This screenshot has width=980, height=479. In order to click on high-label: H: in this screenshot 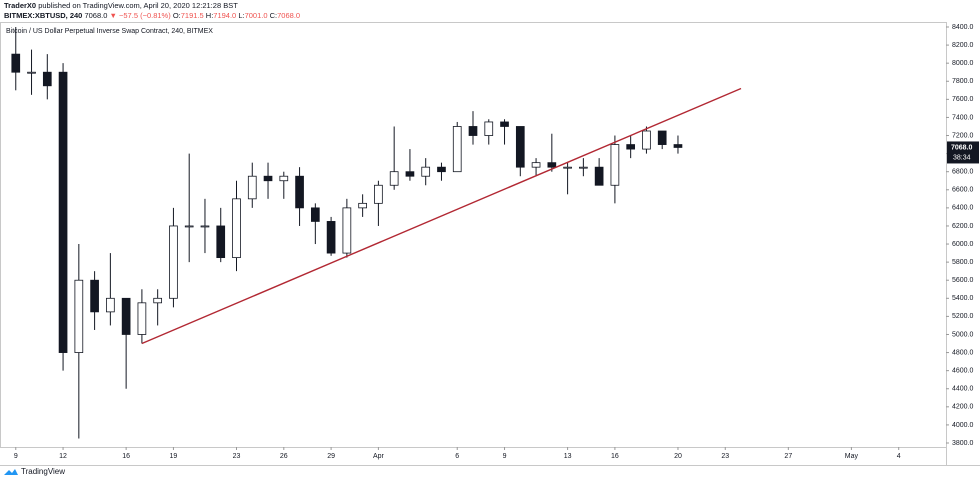, I will do `click(210, 15)`.